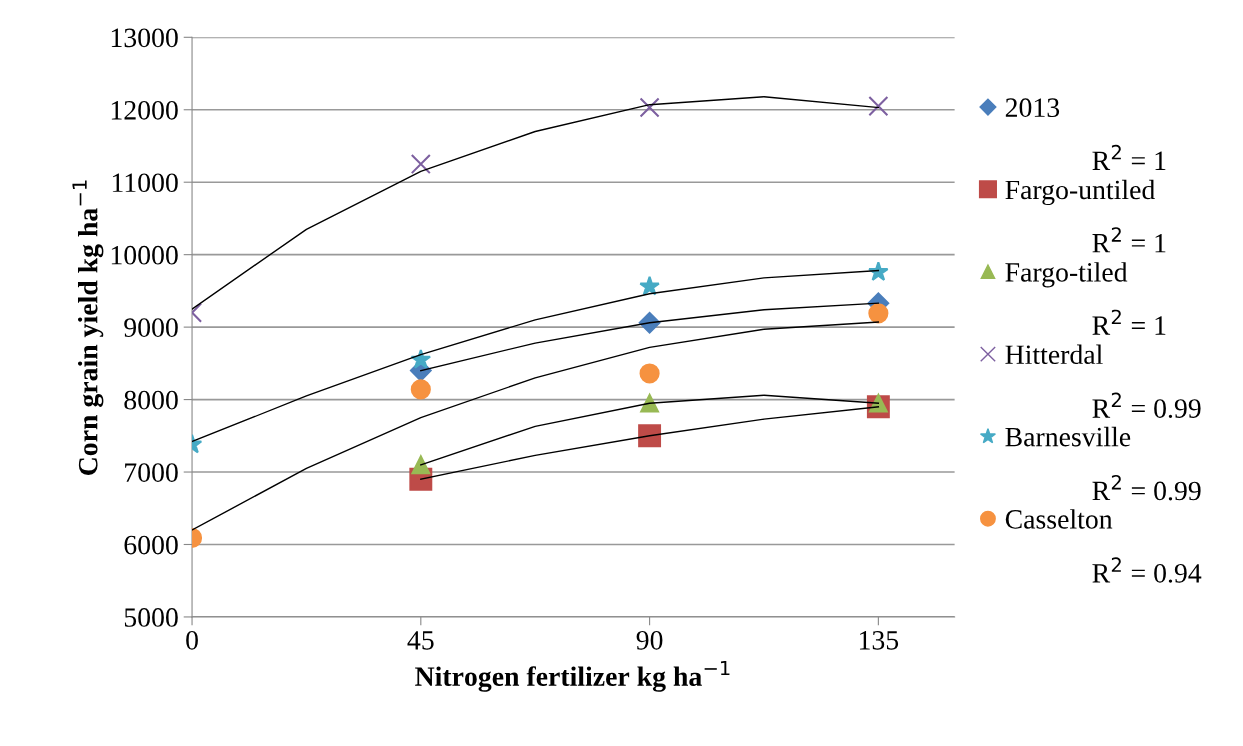  What do you see at coordinates (151, 472) in the screenshot?
I see `y-tick-label: 7000` at bounding box center [151, 472].